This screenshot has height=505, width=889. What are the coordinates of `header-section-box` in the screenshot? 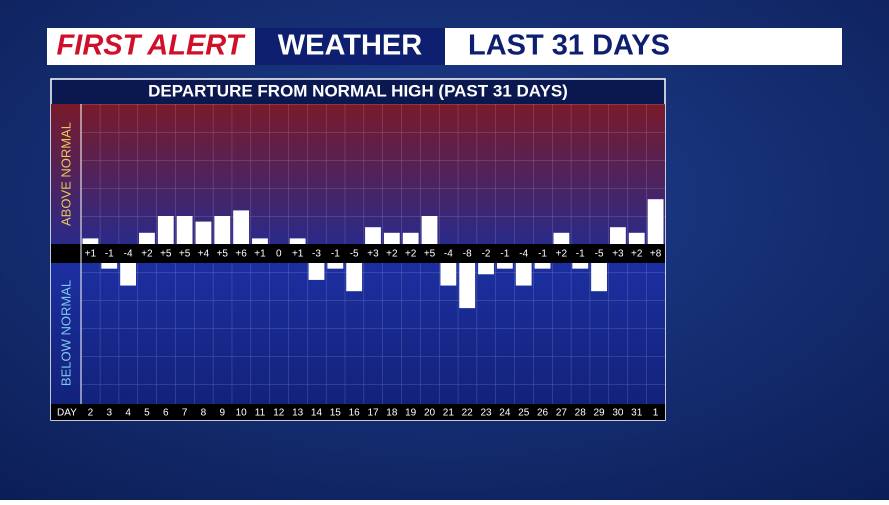 It's located at (350, 46).